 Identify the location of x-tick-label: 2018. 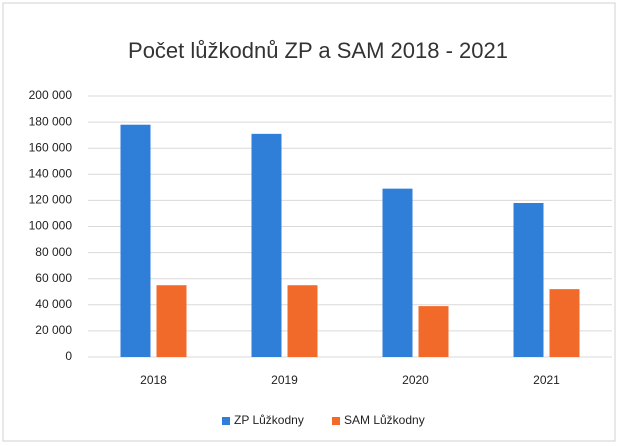
(153, 380).